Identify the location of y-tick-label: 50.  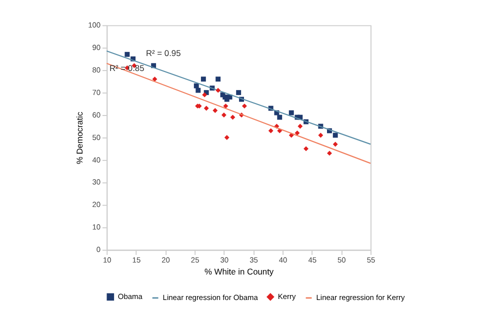
(96, 137).